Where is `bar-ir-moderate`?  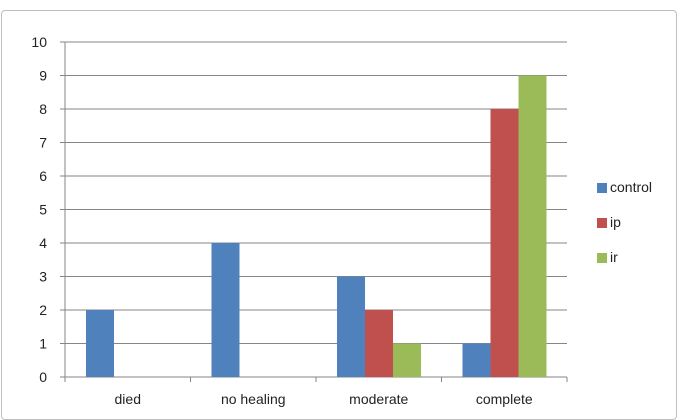 bar-ir-moderate is located at coordinates (407, 360).